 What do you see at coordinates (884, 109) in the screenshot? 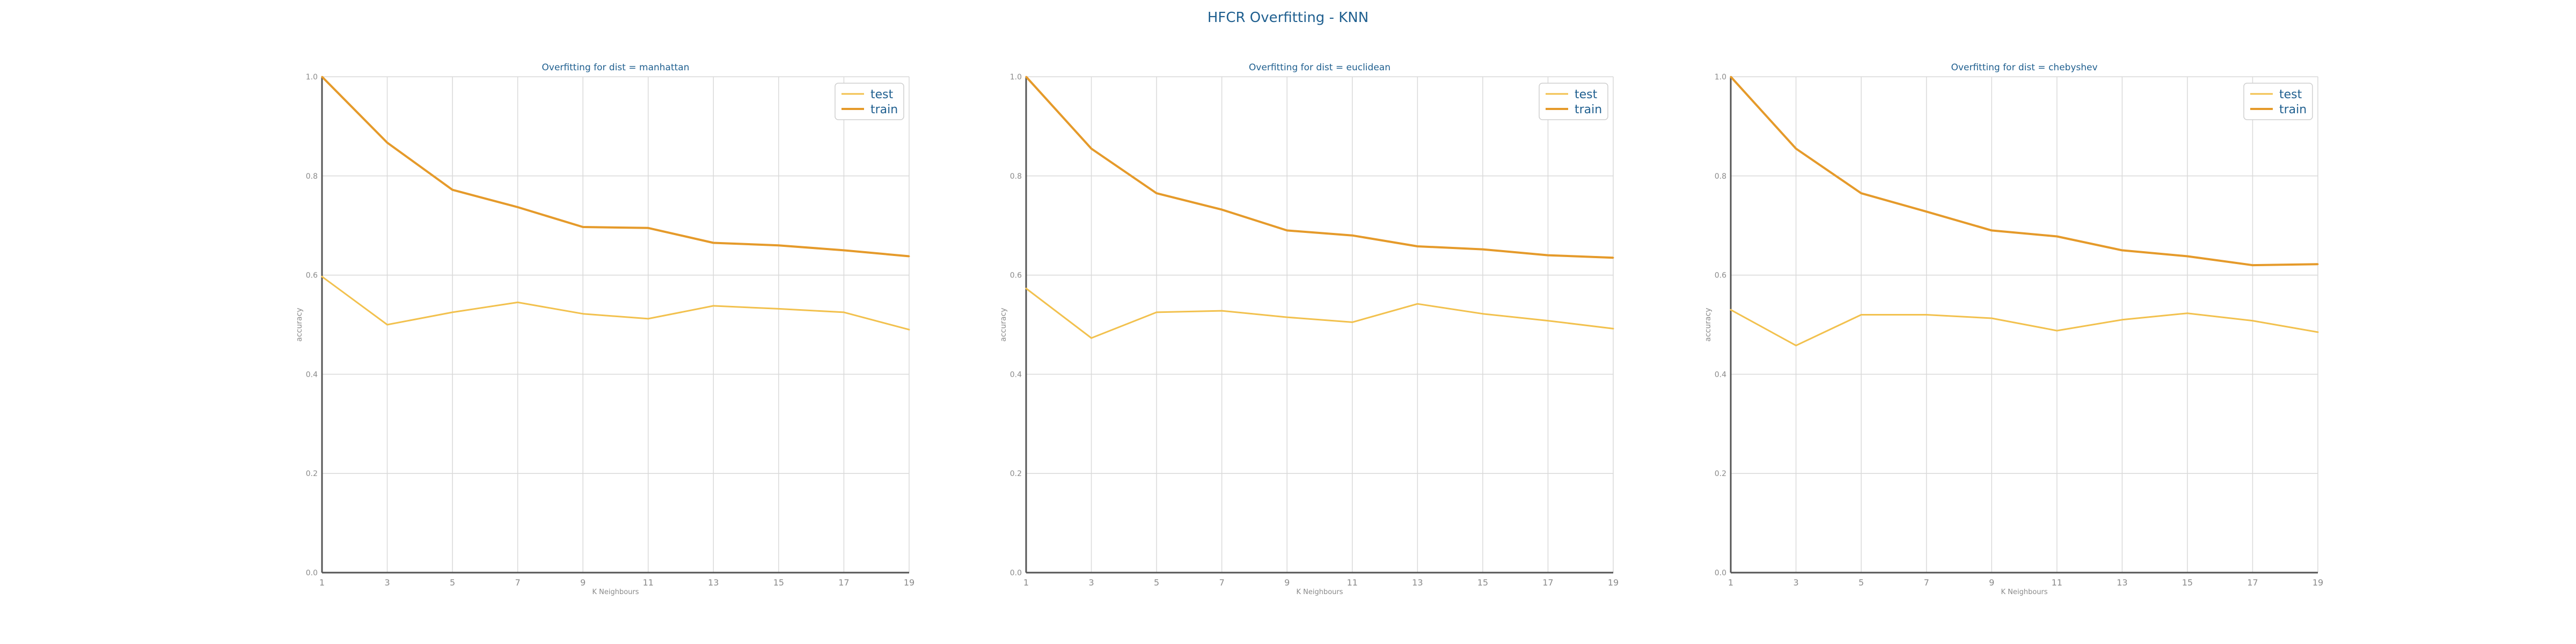
I see `legend-label-train: train` at bounding box center [884, 109].